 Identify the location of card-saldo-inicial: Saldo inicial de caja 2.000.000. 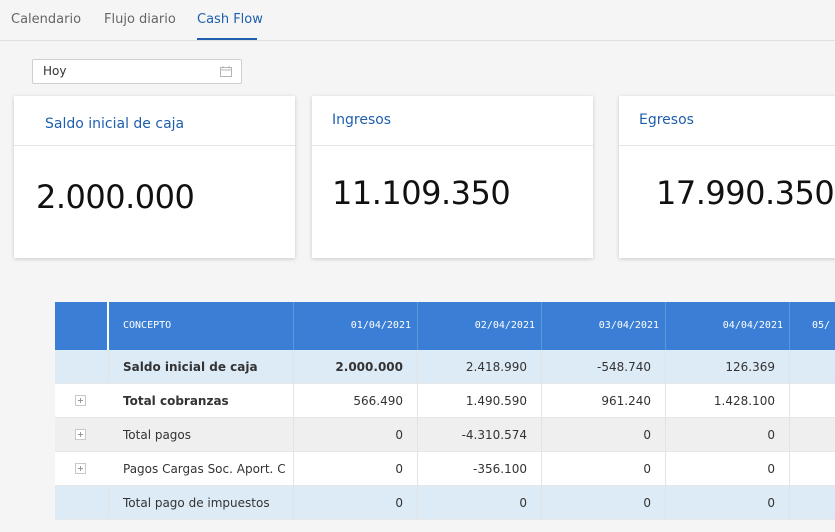
(154, 177).